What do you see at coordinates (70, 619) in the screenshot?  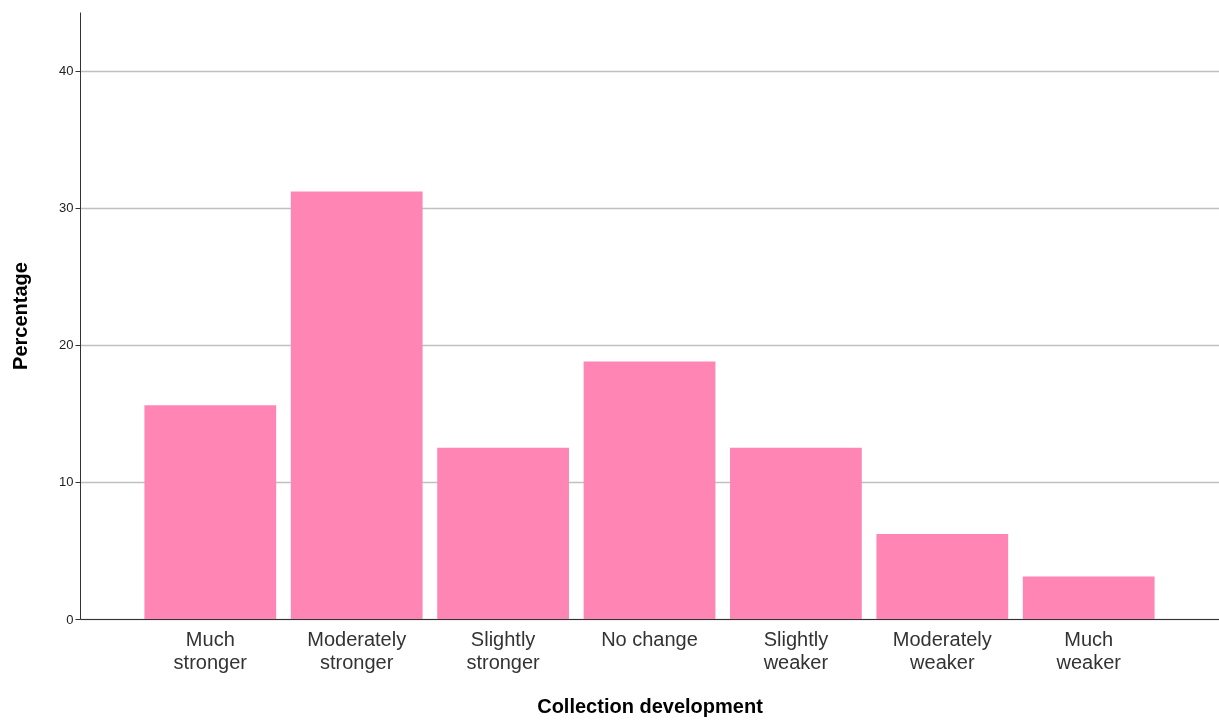 I see `y-tick-label: 0` at bounding box center [70, 619].